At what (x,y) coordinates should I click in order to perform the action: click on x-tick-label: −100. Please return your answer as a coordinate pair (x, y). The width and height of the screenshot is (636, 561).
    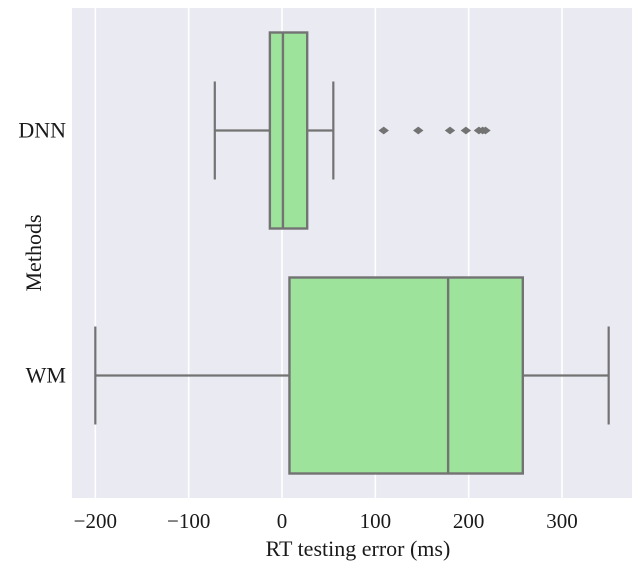
    Looking at the image, I should click on (188, 521).